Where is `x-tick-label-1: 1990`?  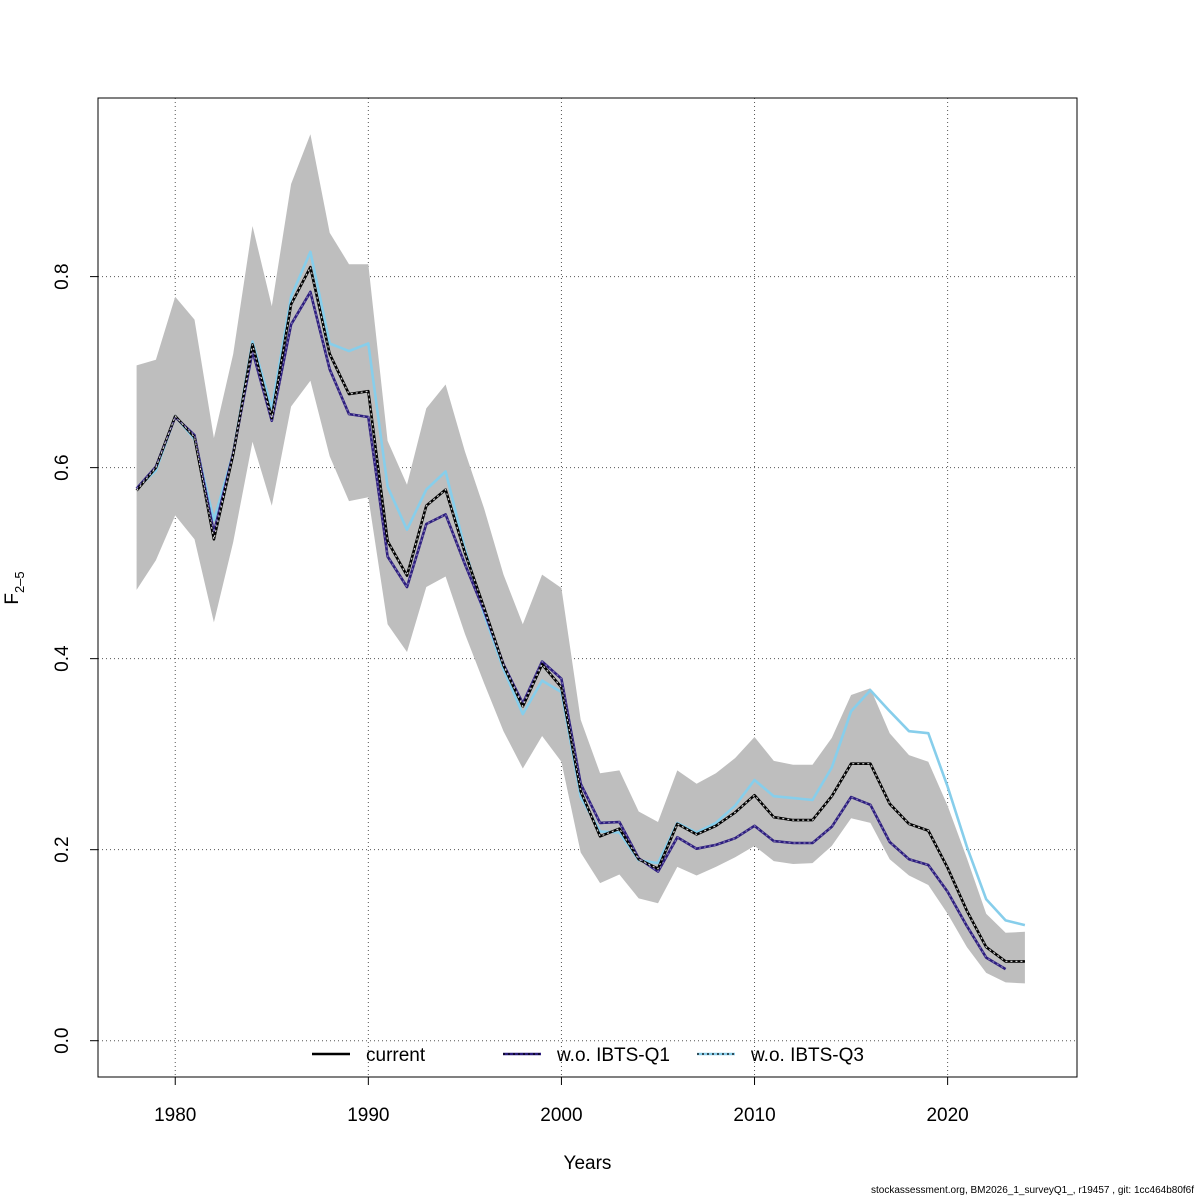
x-tick-label-1: 1990 is located at coordinates (368, 1115).